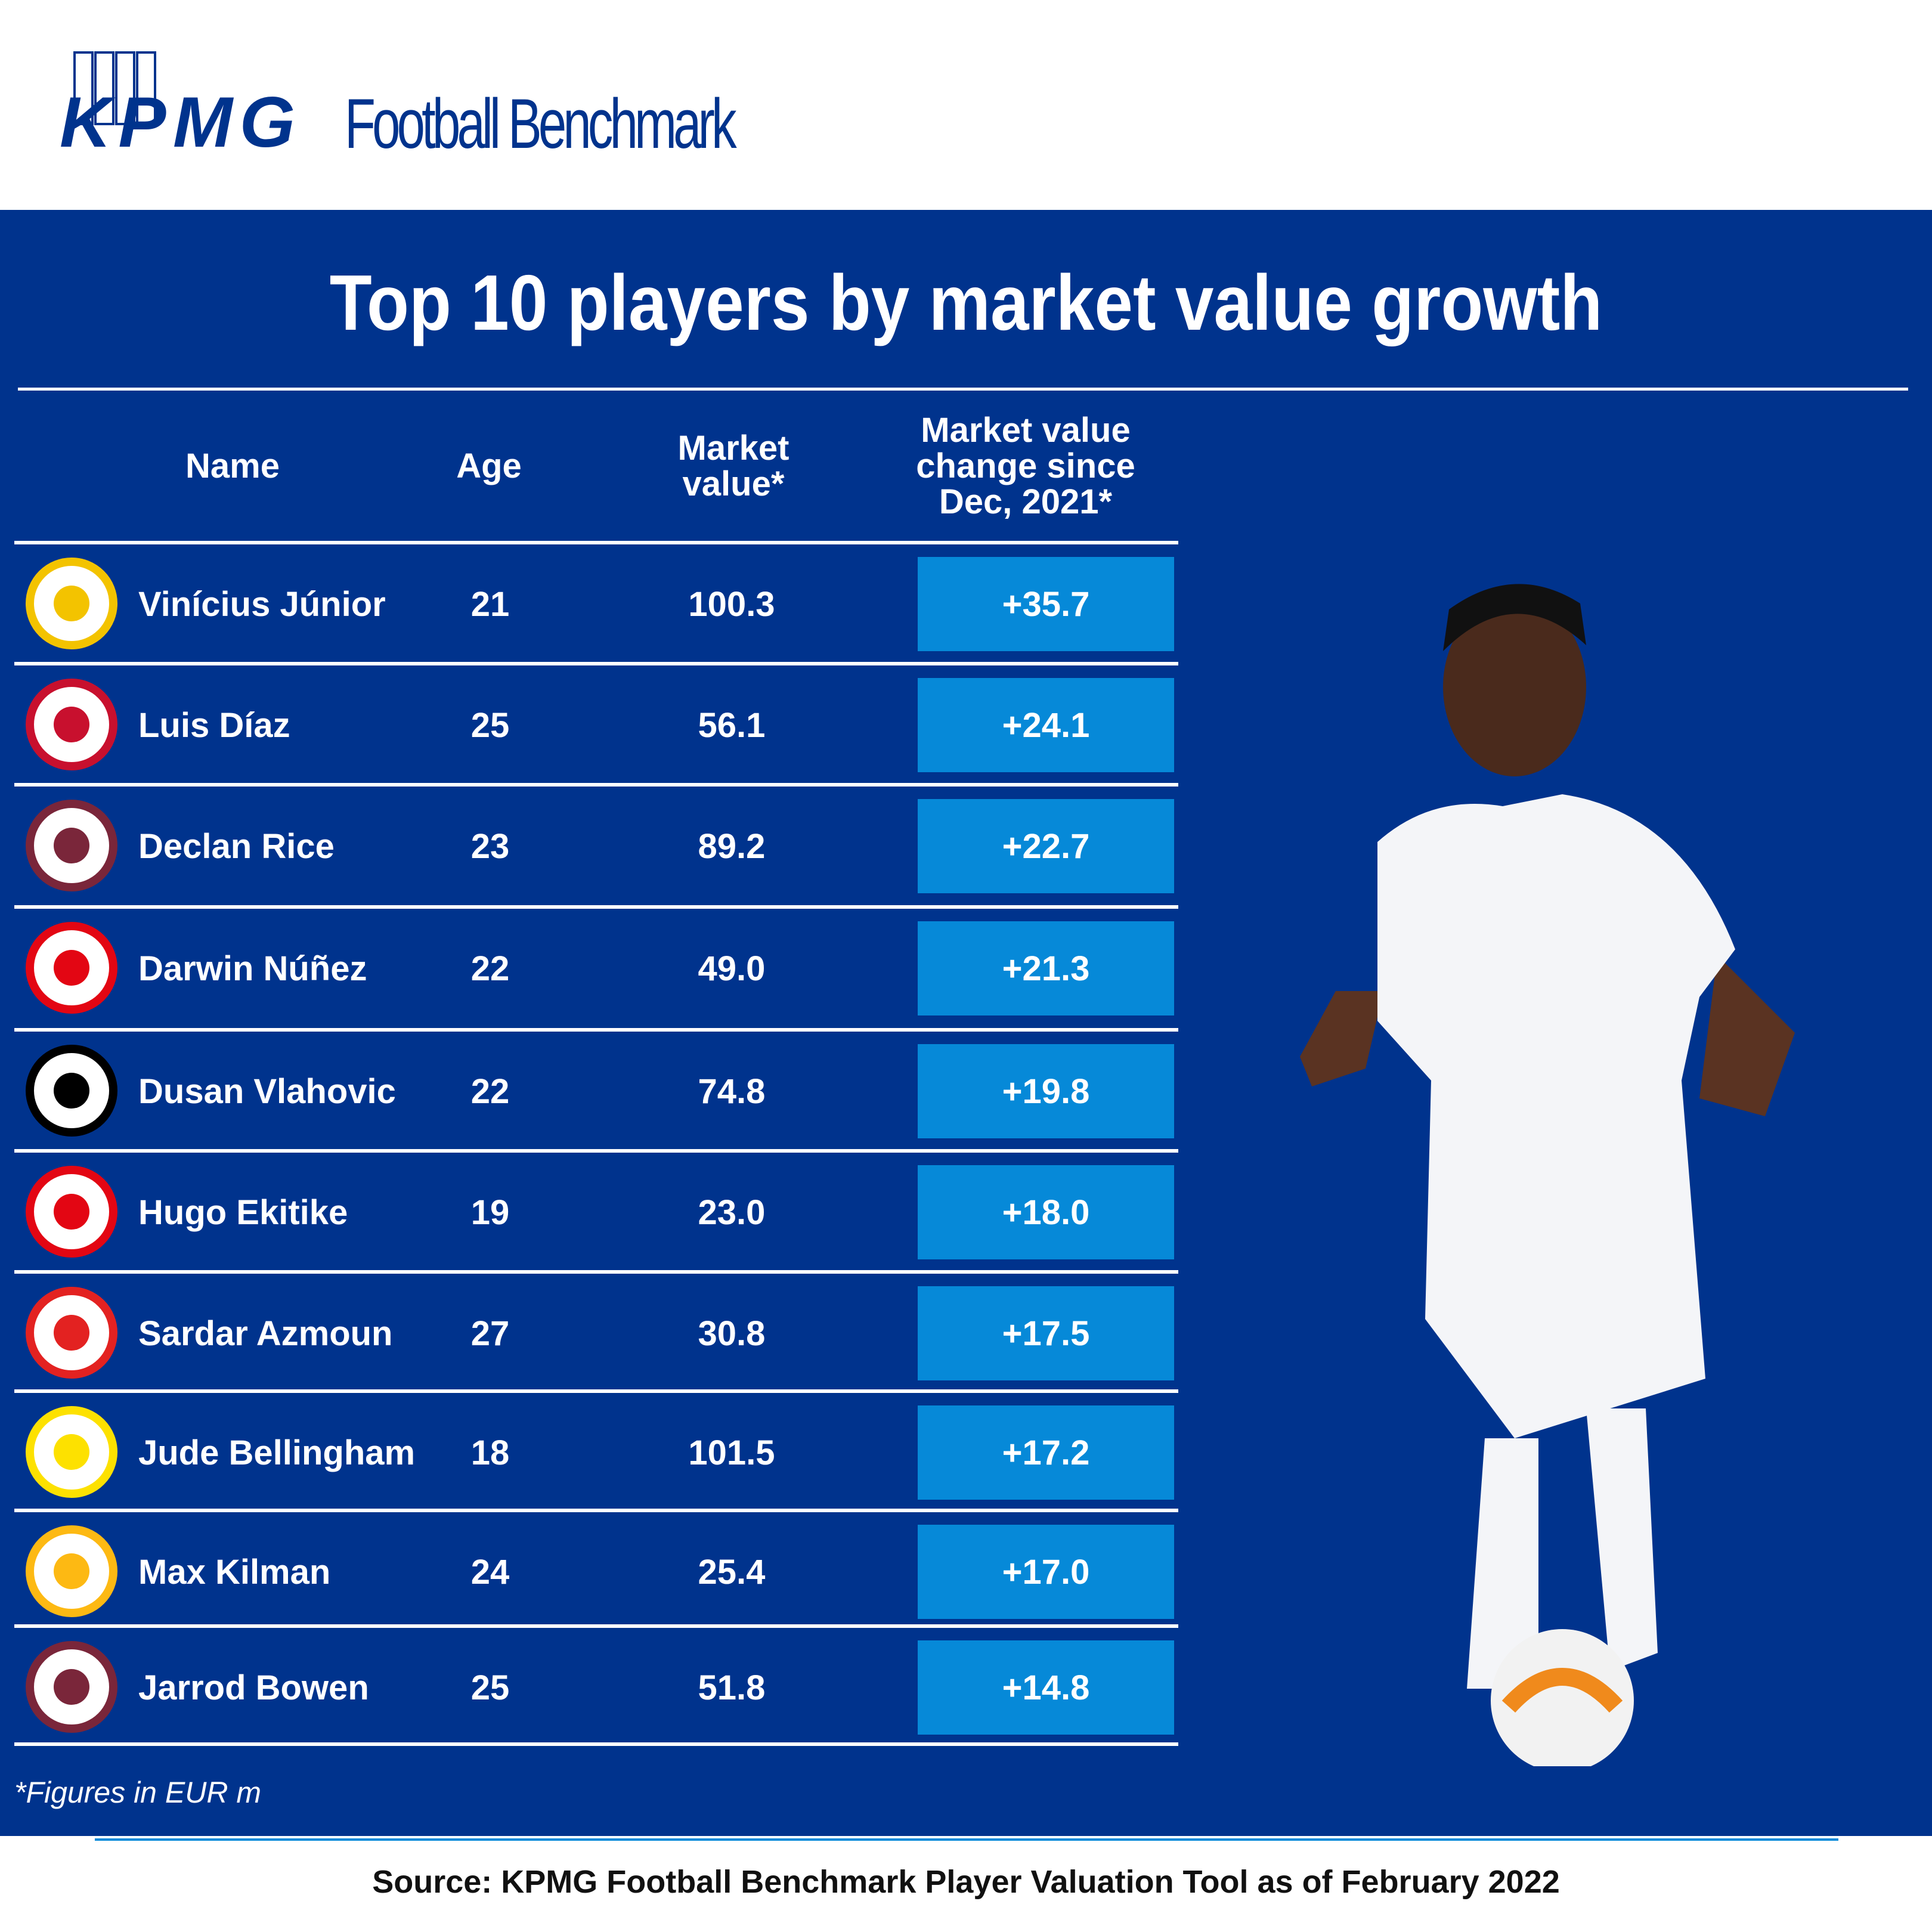 The width and height of the screenshot is (1932, 1932). Describe the element at coordinates (732, 1453) in the screenshot. I see `market-value: 101.5` at that location.